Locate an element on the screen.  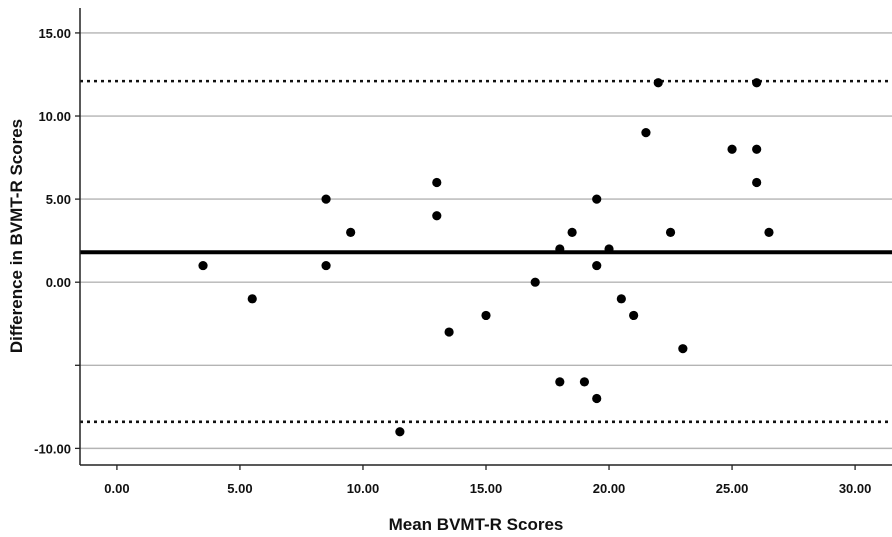
y-tick-label: 15.00 is located at coordinates (54, 33).